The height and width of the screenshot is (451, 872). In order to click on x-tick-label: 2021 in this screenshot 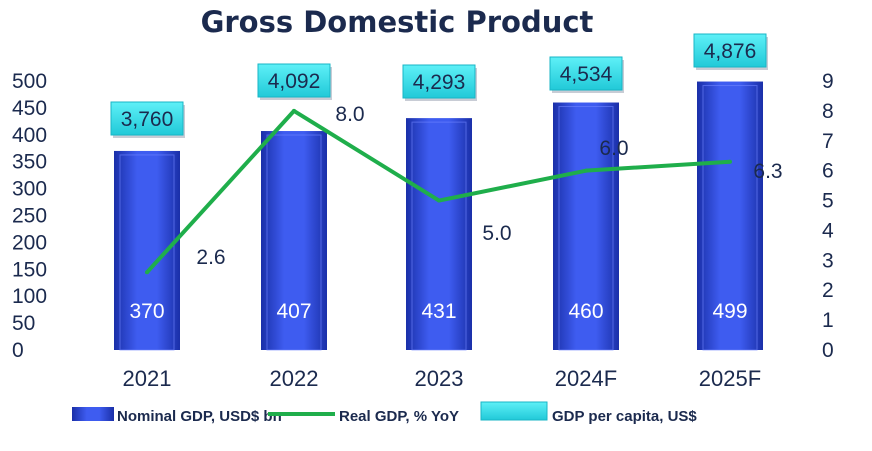, I will do `click(147, 378)`.